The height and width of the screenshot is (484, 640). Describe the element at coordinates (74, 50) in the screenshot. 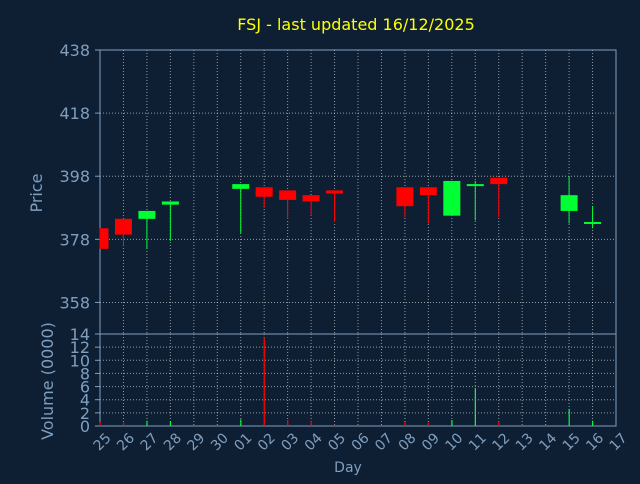

I see `price-tick-label: 438` at that location.